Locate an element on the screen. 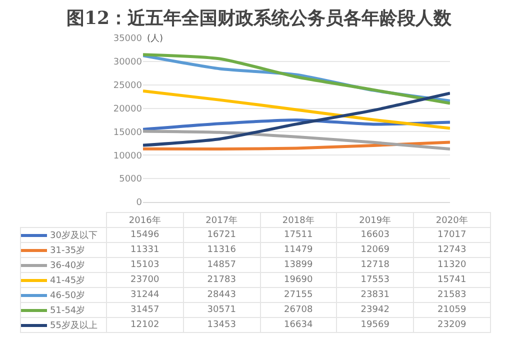  x-tick-label: 2017年 is located at coordinates (221, 220).